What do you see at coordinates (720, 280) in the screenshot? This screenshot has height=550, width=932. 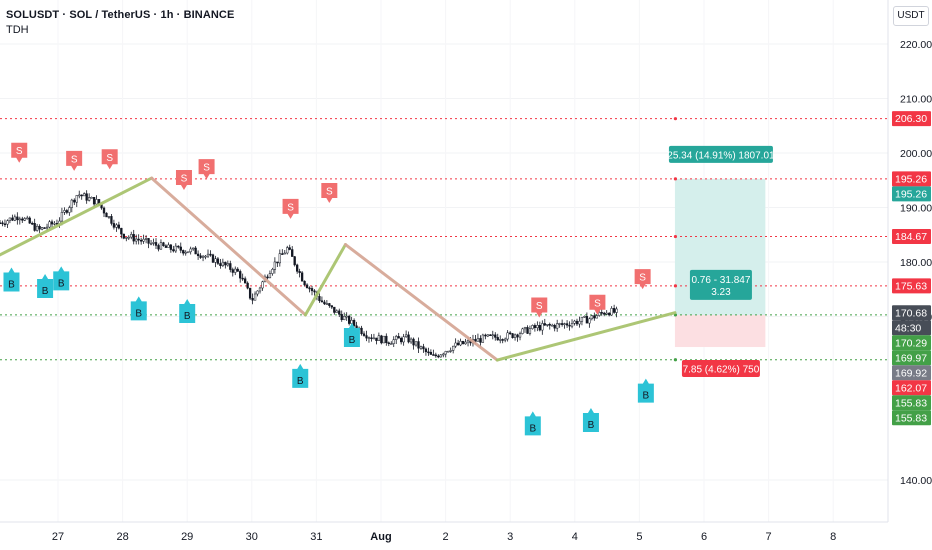 I see `ratio-label-1: 0.76 - 31.847` at bounding box center [720, 280].